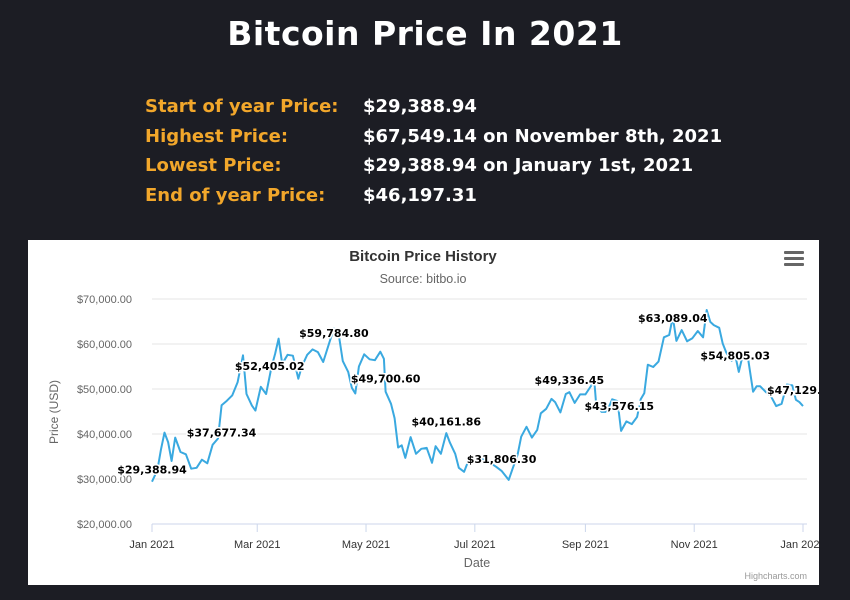 The width and height of the screenshot is (850, 600). Describe the element at coordinates (673, 318) in the screenshot. I see `price-data-label: $63,089.04` at that location.